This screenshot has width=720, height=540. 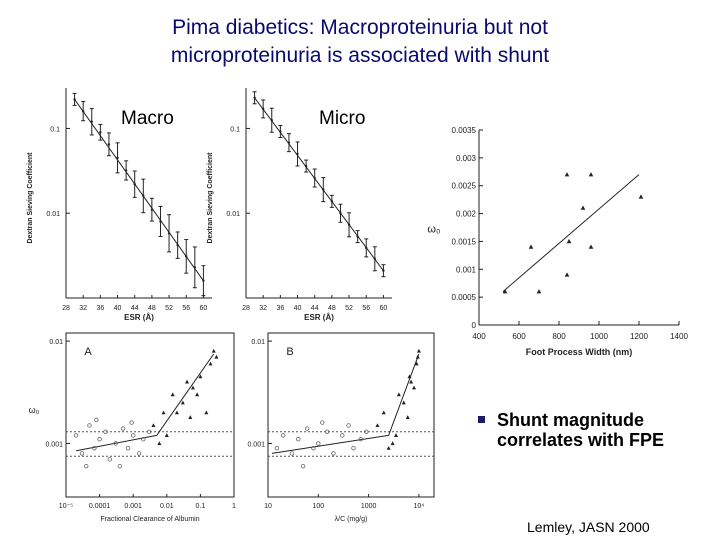 What do you see at coordinates (349, 308) in the screenshot?
I see `micro-x-tick-label: 52` at bounding box center [349, 308].